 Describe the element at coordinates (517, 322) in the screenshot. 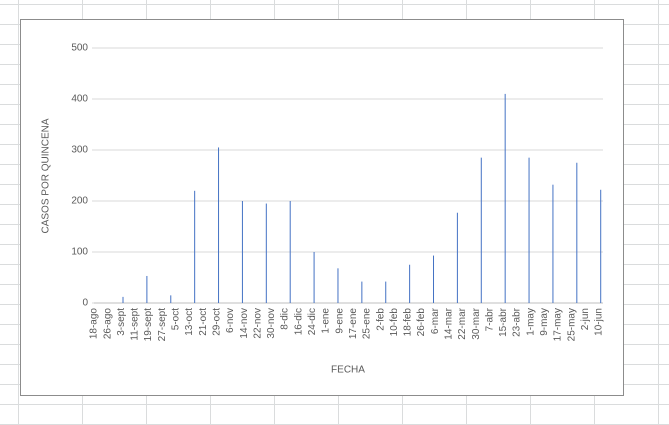

I see `x-tick-label: 23-abr` at that location.